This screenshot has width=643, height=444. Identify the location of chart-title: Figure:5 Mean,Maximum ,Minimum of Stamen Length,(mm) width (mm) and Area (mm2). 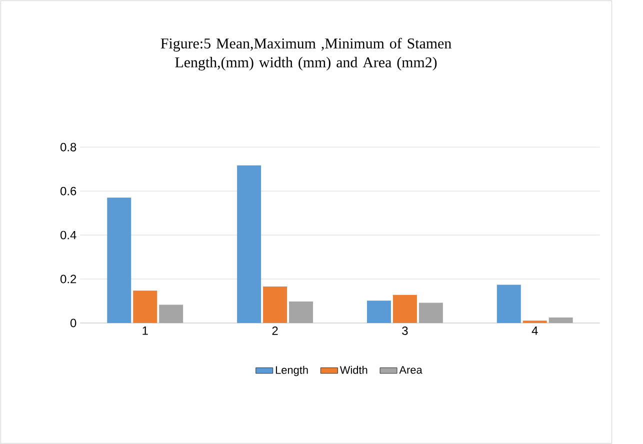
(306, 54).